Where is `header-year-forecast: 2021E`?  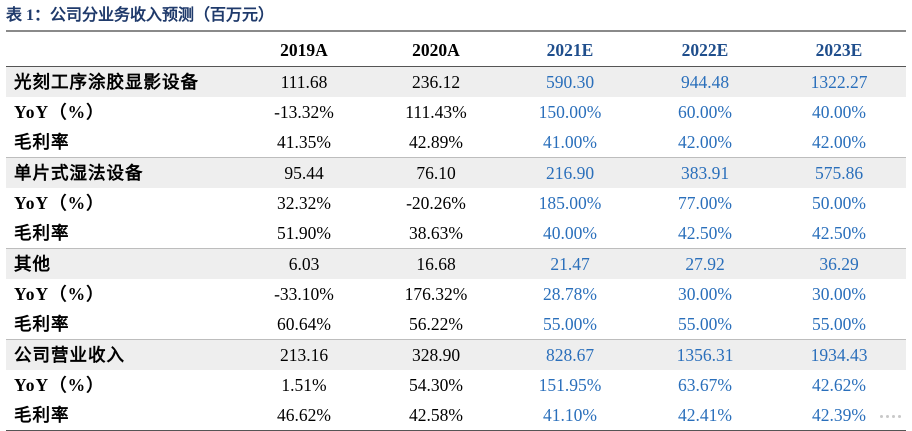 header-year-forecast: 2021E is located at coordinates (570, 50).